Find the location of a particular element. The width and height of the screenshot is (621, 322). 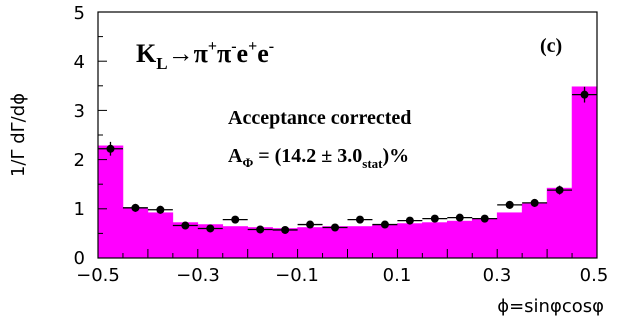

y-tick-label: 2 is located at coordinates (79, 160).